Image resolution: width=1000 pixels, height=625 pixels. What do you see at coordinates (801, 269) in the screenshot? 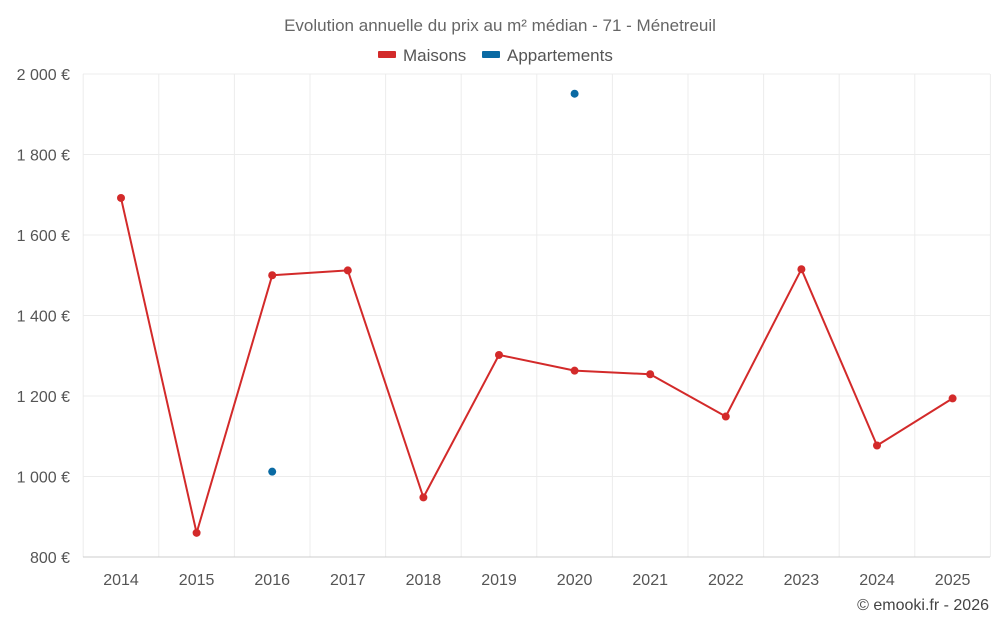
I see `data-point-maisons-2023` at bounding box center [801, 269].